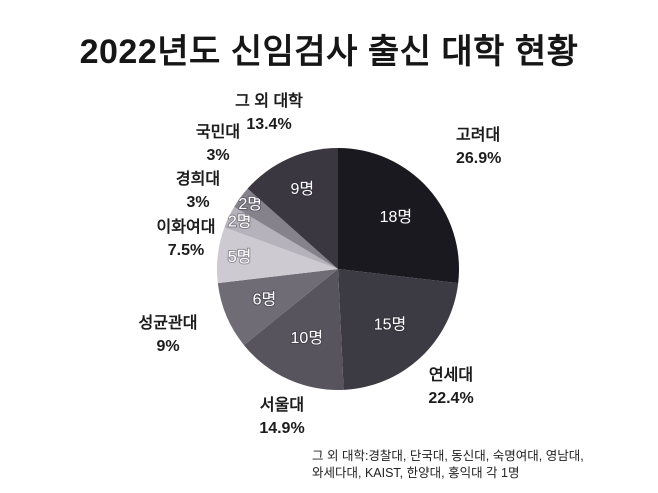 The image size is (658, 493). What do you see at coordinates (282, 417) in the screenshot?
I see `pie-label-seoul-univ: 서울대 14.9%` at bounding box center [282, 417].